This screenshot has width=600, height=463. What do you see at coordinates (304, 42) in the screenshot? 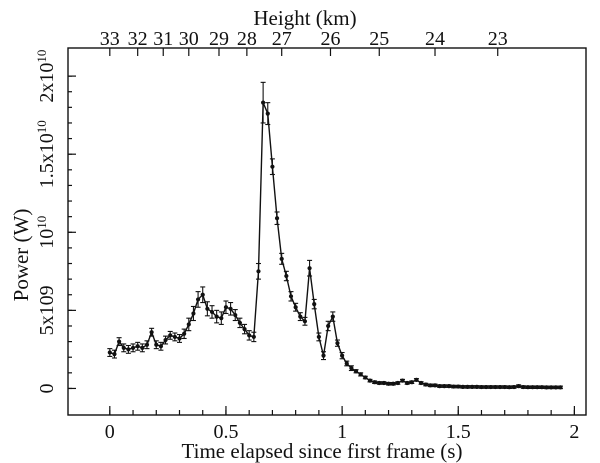
I see `top-axis-ticks: 33 32 31 30 29 28 27 26 25 24 23` at bounding box center [304, 42].